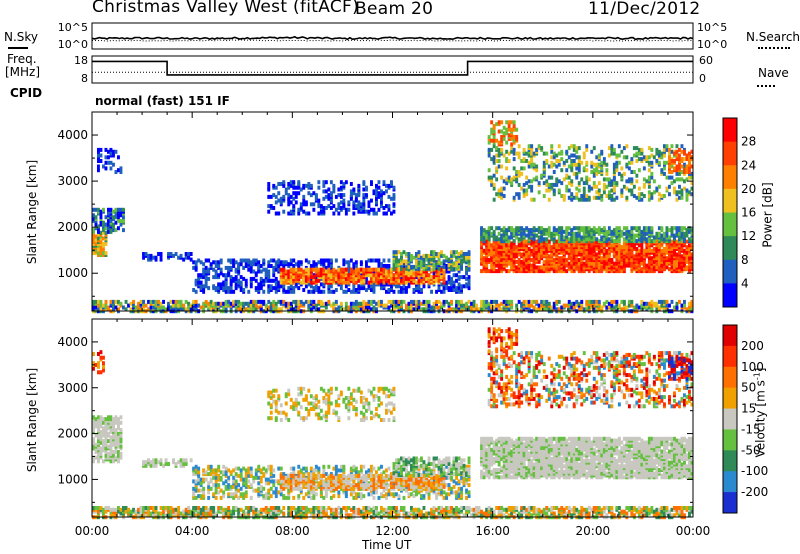 This screenshot has width=800, height=554. I want to click on nsearch-legend-line, so click(774, 48).